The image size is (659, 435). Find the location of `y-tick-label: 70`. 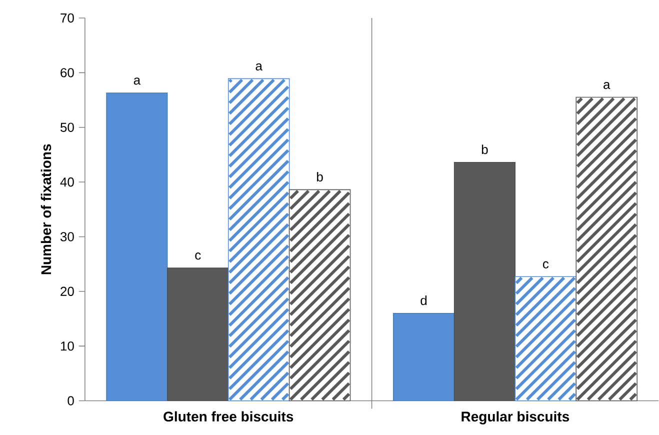

y-tick-label: 70 is located at coordinates (67, 18).